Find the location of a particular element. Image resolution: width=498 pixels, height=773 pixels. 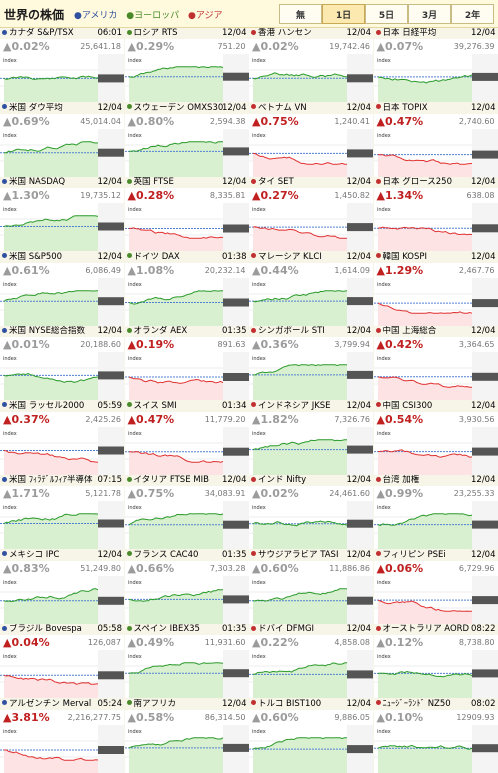

market-name: 米国 NASDAQ is located at coordinates (37, 182).